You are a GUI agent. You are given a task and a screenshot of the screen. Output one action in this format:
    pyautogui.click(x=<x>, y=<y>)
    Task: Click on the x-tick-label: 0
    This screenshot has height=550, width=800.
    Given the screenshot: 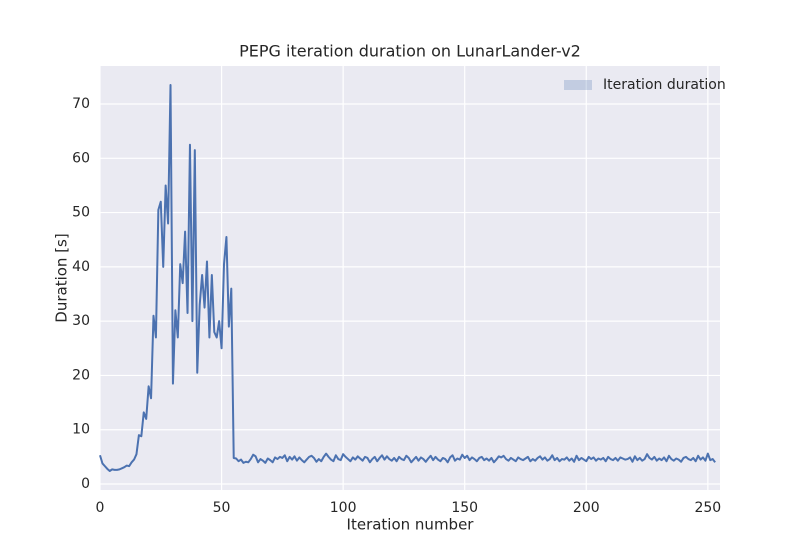 What is the action you would take?
    pyautogui.click(x=100, y=508)
    